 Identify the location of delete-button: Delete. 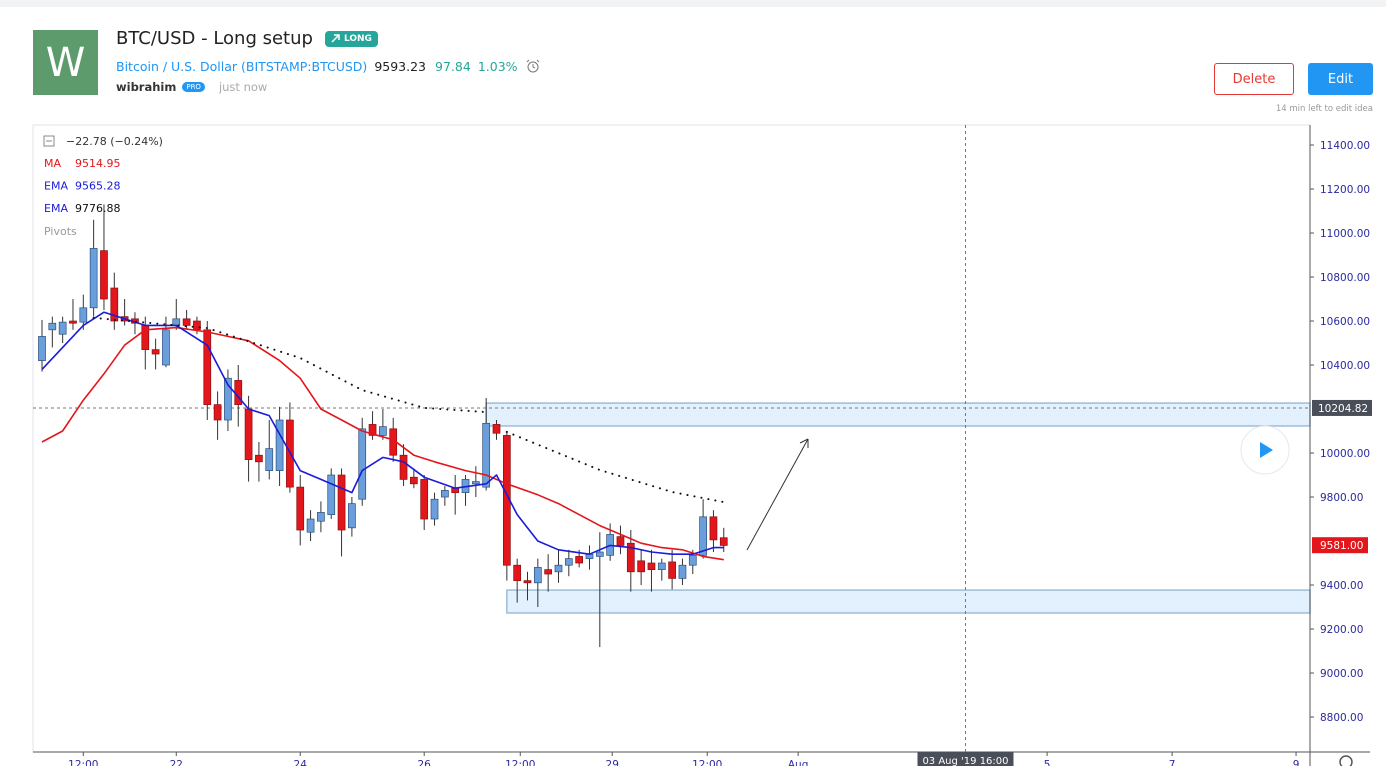
(1254, 79).